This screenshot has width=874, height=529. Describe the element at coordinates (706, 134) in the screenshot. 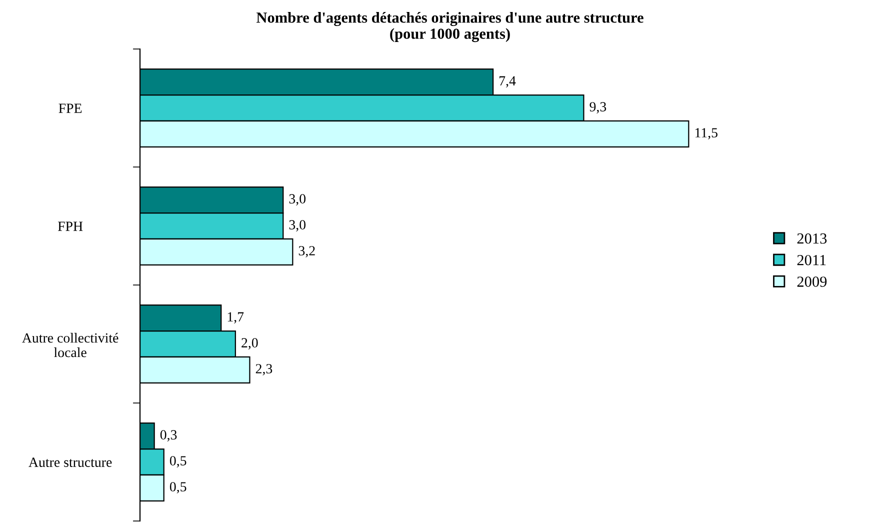

I see `data-label: 11,5` at that location.